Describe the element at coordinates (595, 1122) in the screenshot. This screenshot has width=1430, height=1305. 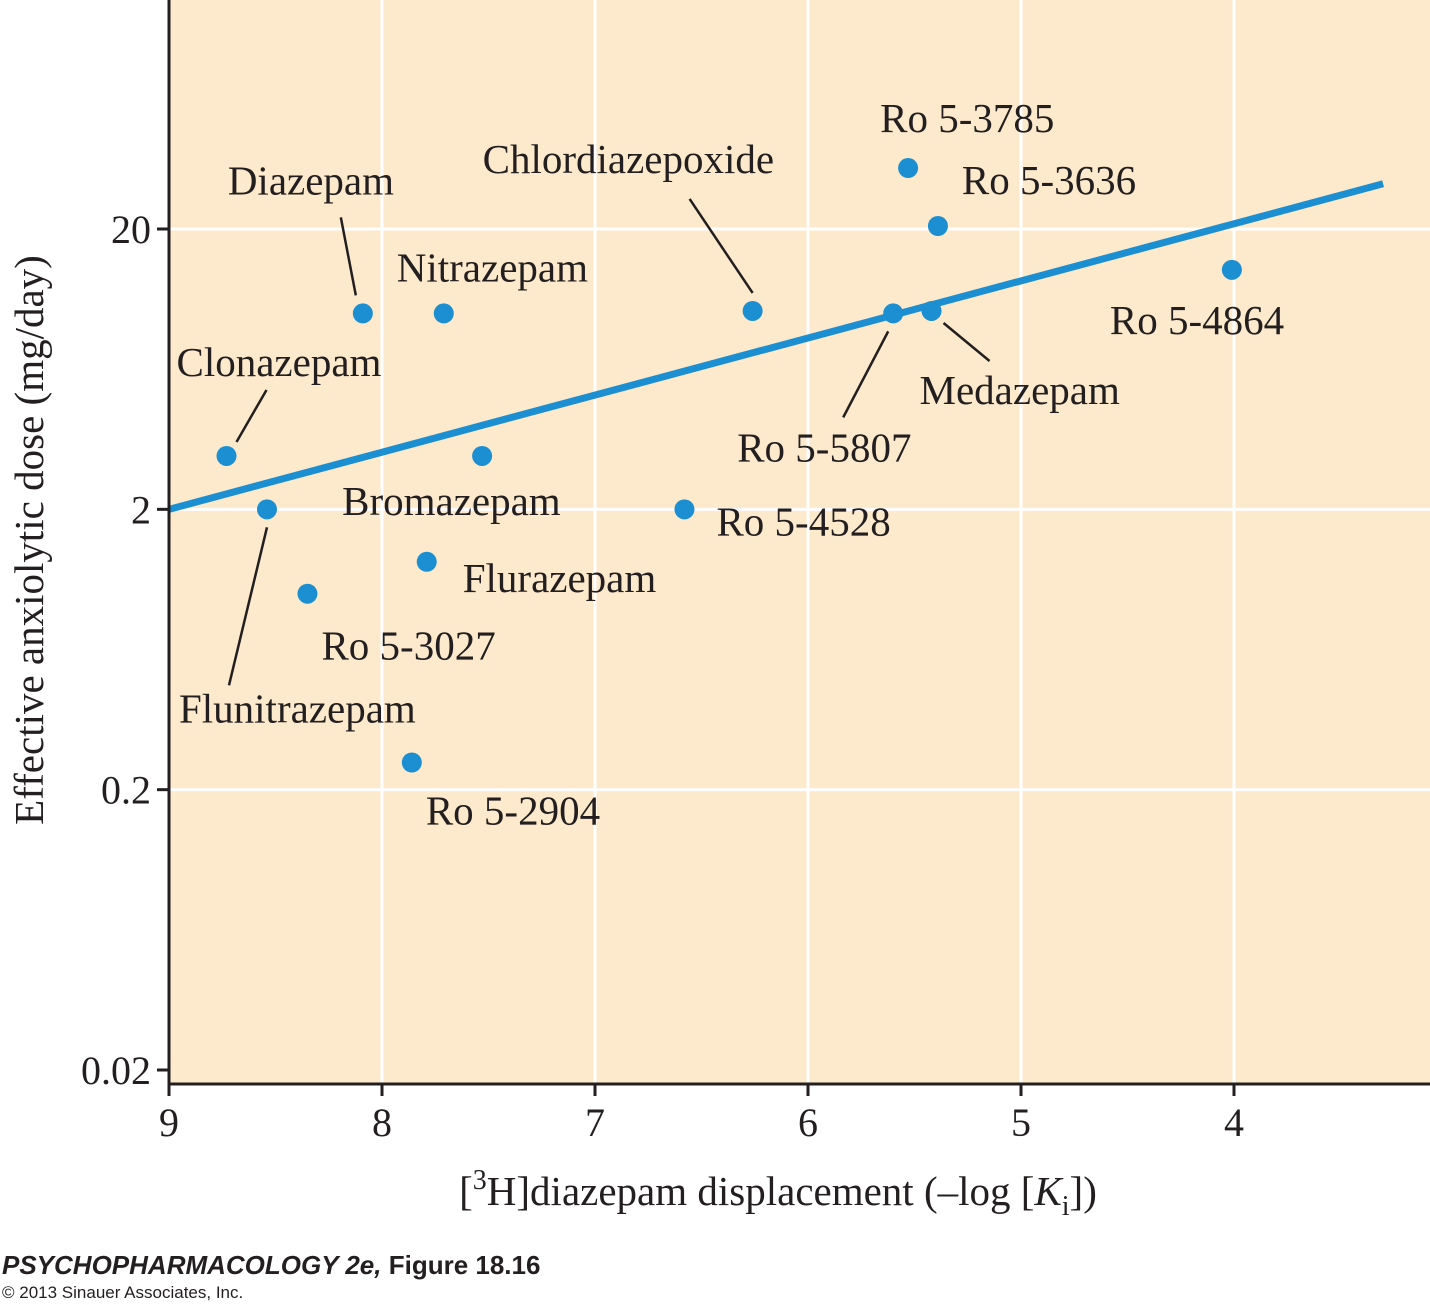
I see `x-tick-label: 7` at that location.